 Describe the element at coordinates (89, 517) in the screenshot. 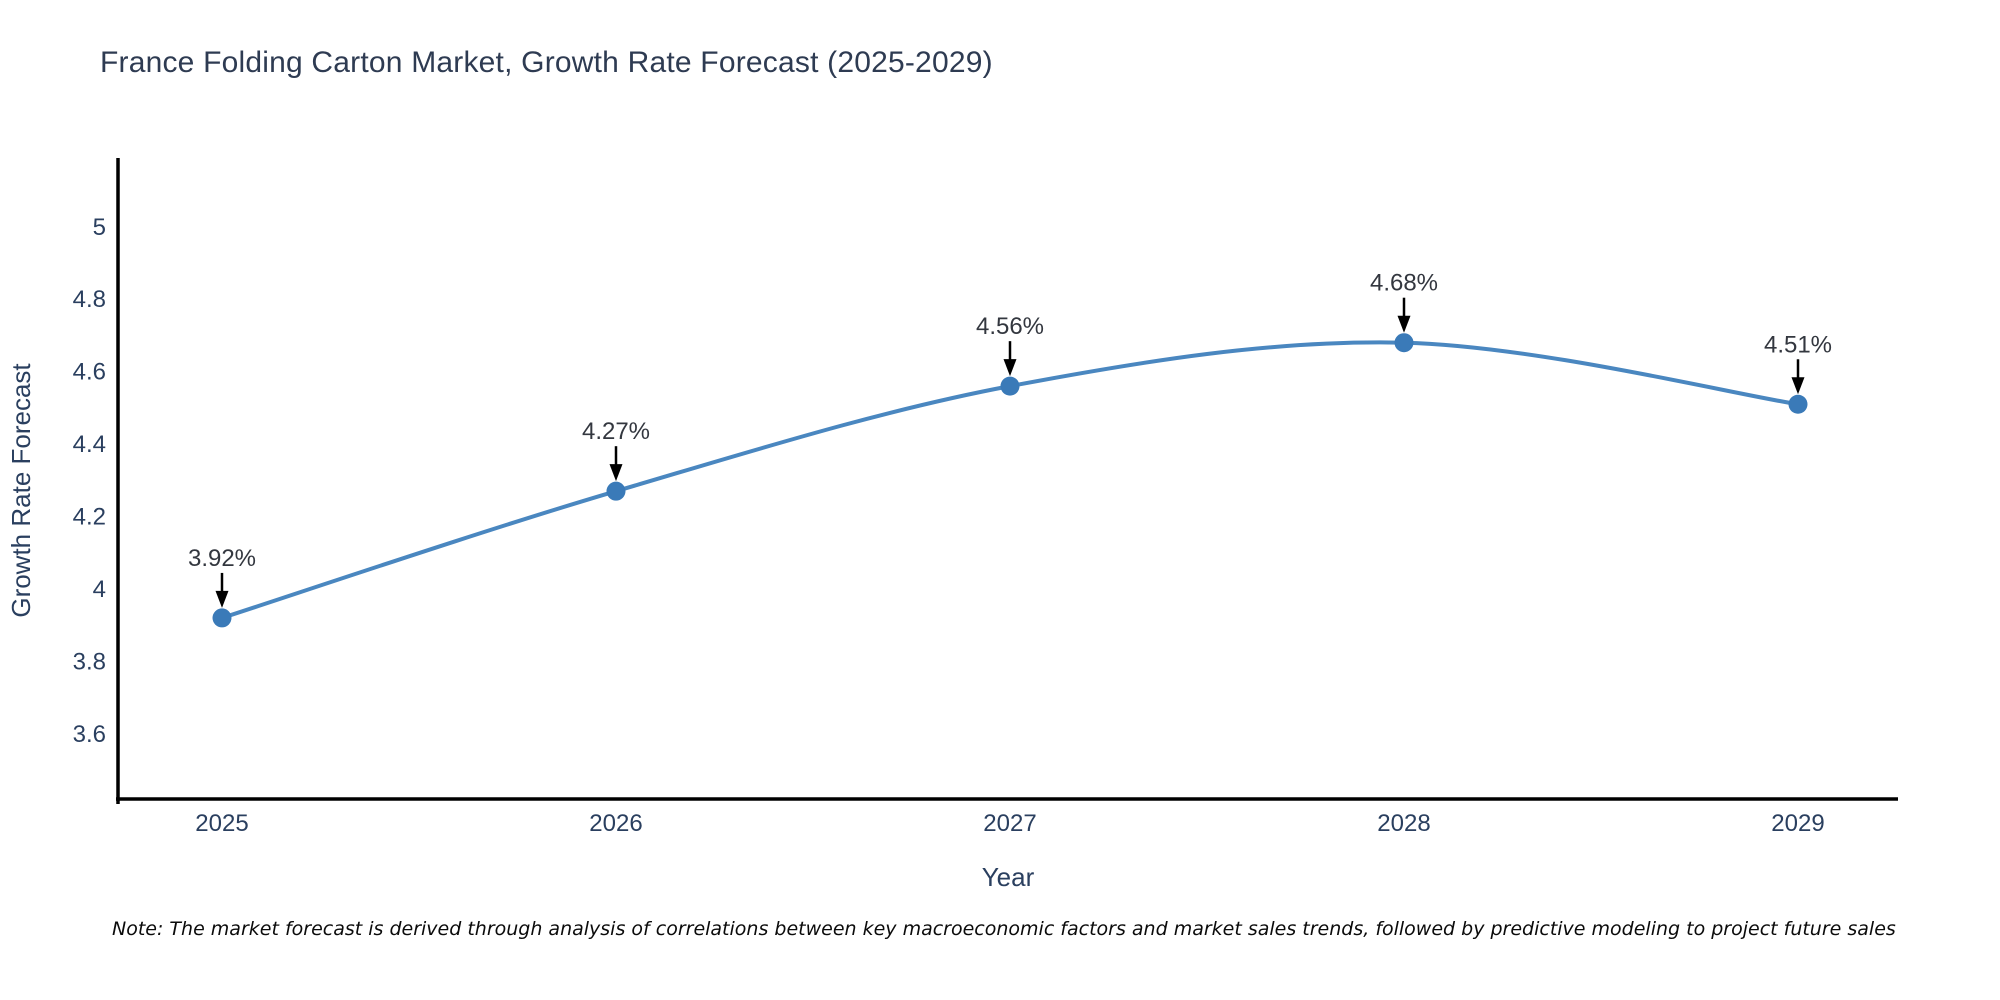

I see `y-tick-label: 4.2` at that location.